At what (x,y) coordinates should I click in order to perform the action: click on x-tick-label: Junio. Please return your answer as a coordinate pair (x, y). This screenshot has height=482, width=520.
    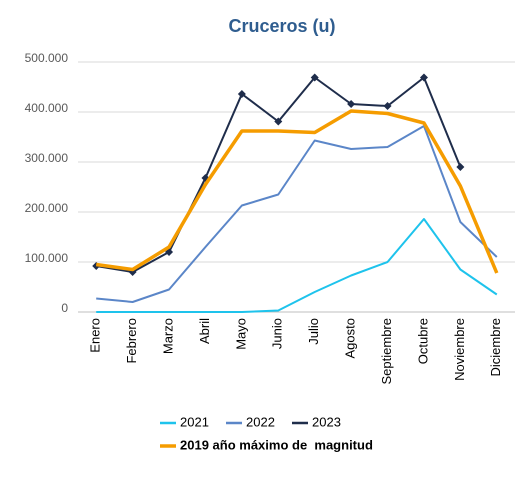
    Looking at the image, I should click on (277, 333).